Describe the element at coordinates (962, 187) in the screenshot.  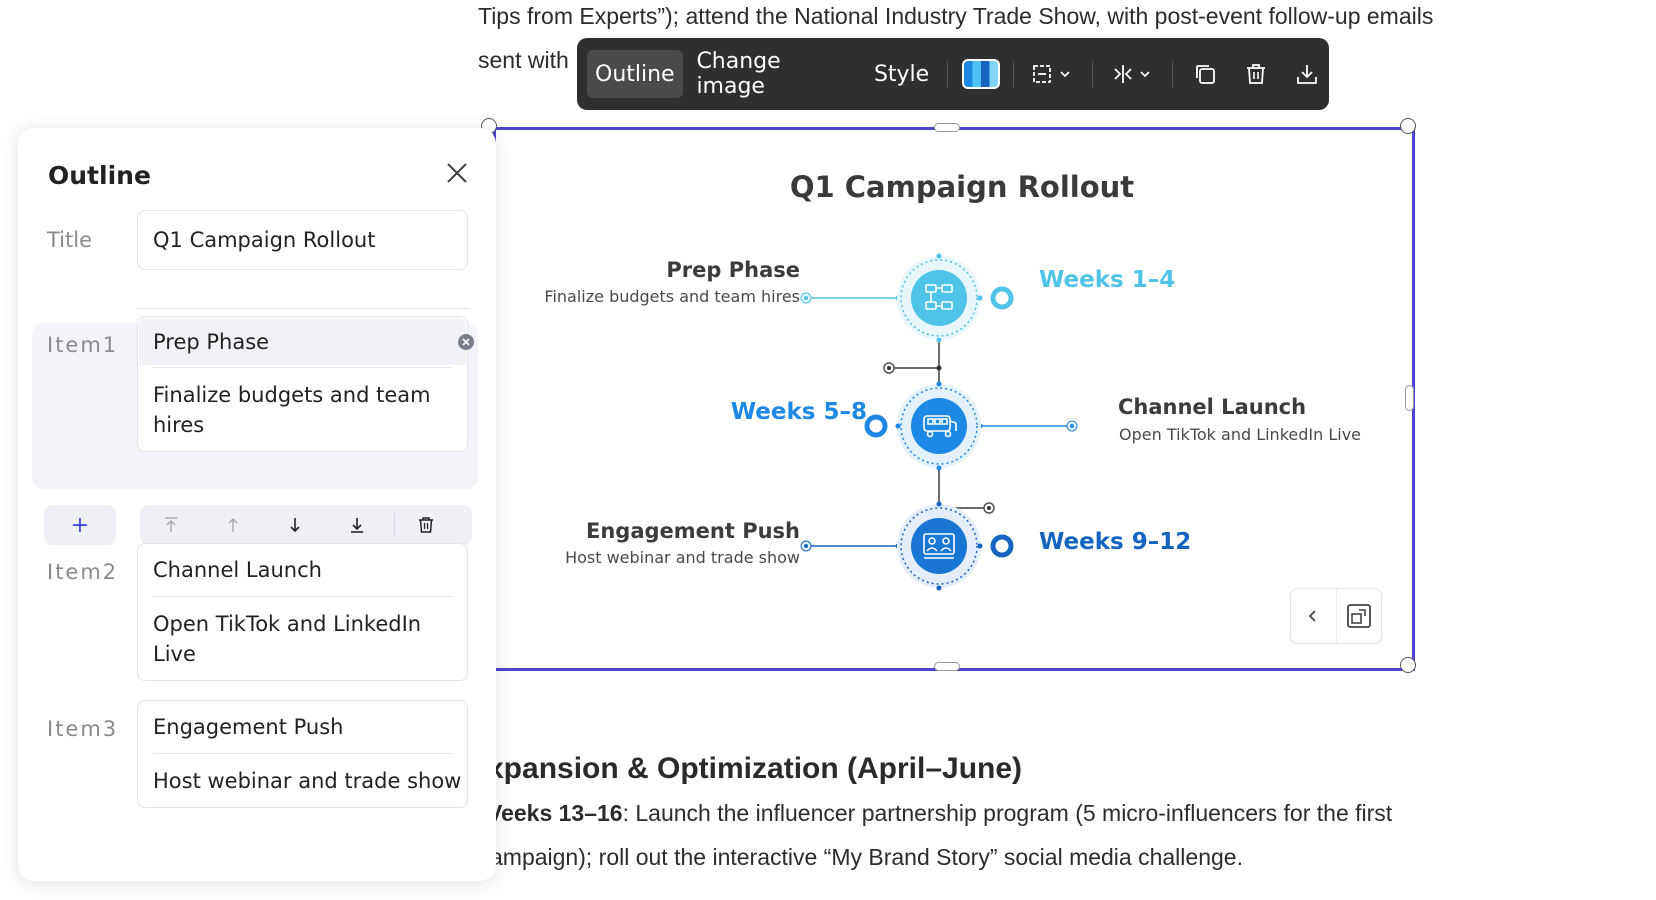
I see `infographic-title: Q1 Campaign Rollout` at that location.